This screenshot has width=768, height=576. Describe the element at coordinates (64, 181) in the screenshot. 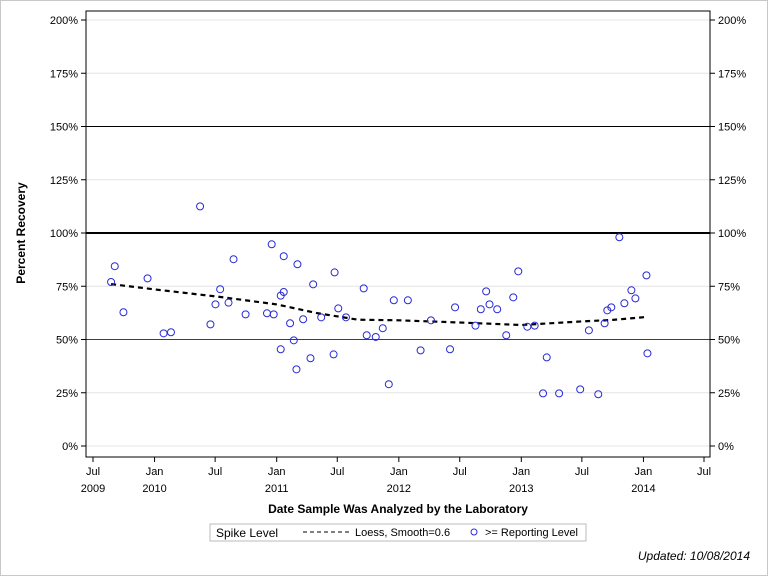

I see `y-tick-label: 125%` at that location.